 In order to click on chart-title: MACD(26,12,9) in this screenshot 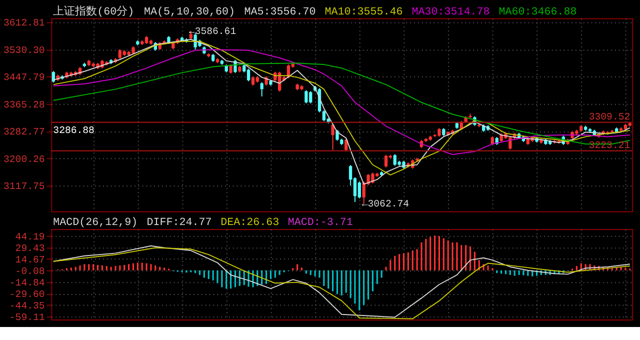, I will do `click(95, 223)`.